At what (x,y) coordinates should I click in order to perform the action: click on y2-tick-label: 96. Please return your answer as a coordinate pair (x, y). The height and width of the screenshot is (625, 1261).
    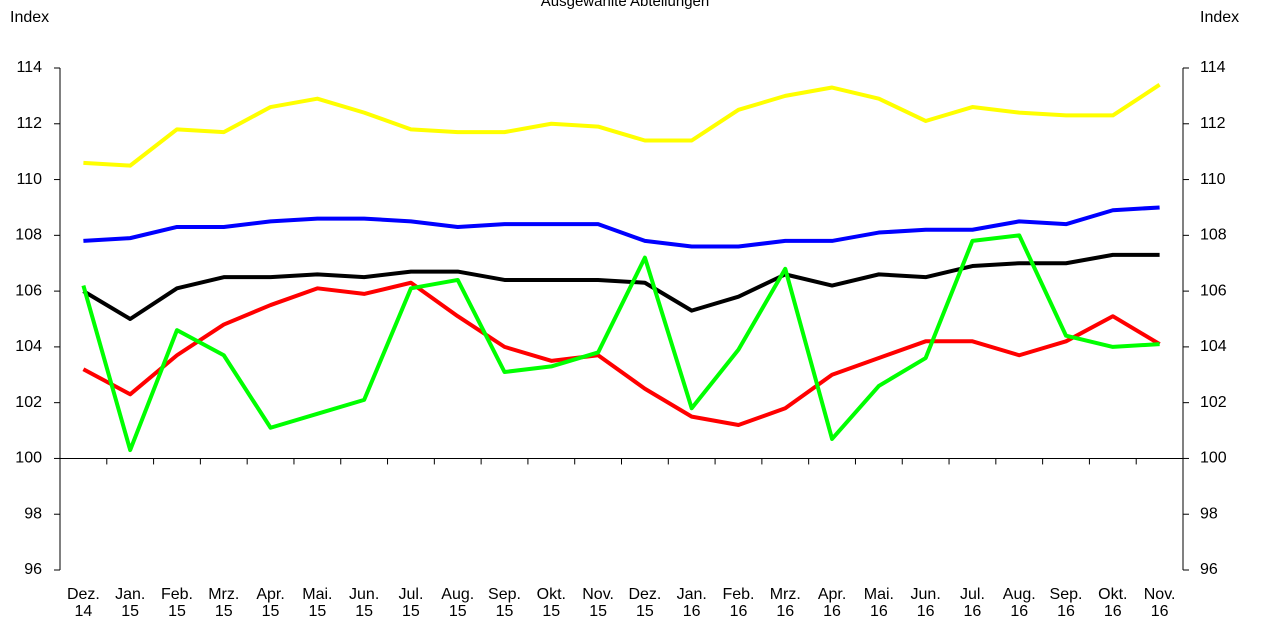
    Looking at the image, I should click on (1209, 569).